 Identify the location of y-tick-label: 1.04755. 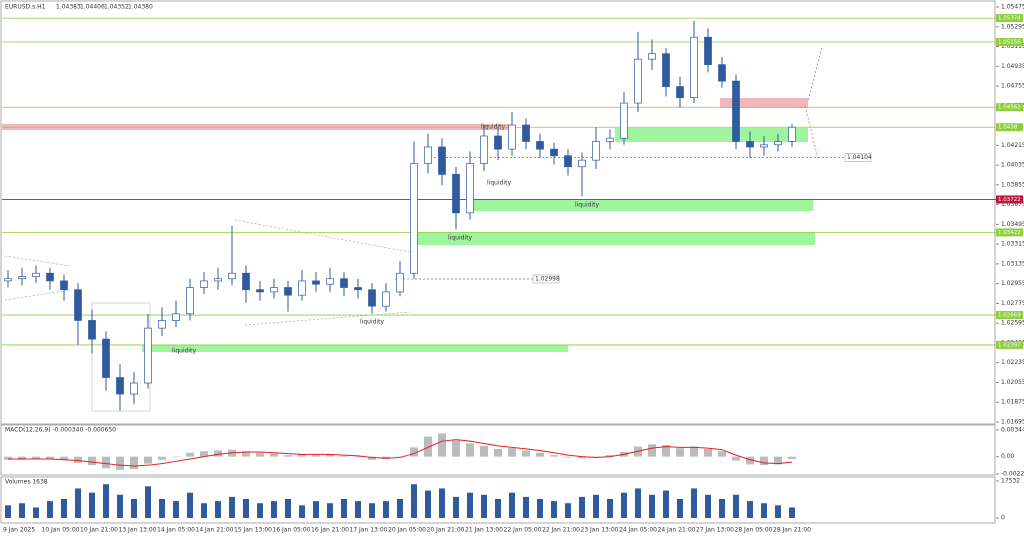
(1012, 86).